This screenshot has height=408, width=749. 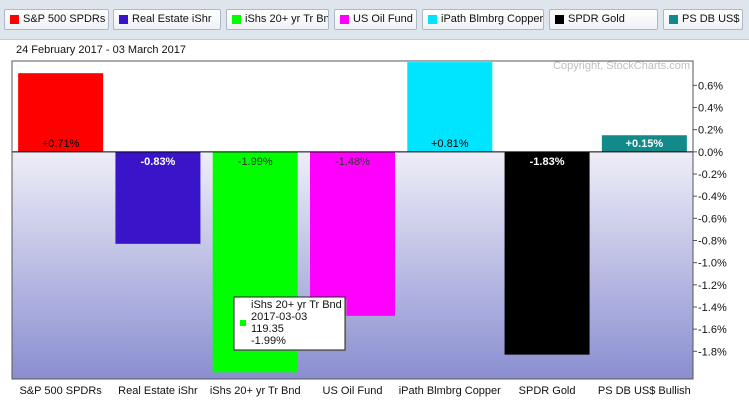 I want to click on tooltip-line: -1.99%, so click(x=268, y=341).